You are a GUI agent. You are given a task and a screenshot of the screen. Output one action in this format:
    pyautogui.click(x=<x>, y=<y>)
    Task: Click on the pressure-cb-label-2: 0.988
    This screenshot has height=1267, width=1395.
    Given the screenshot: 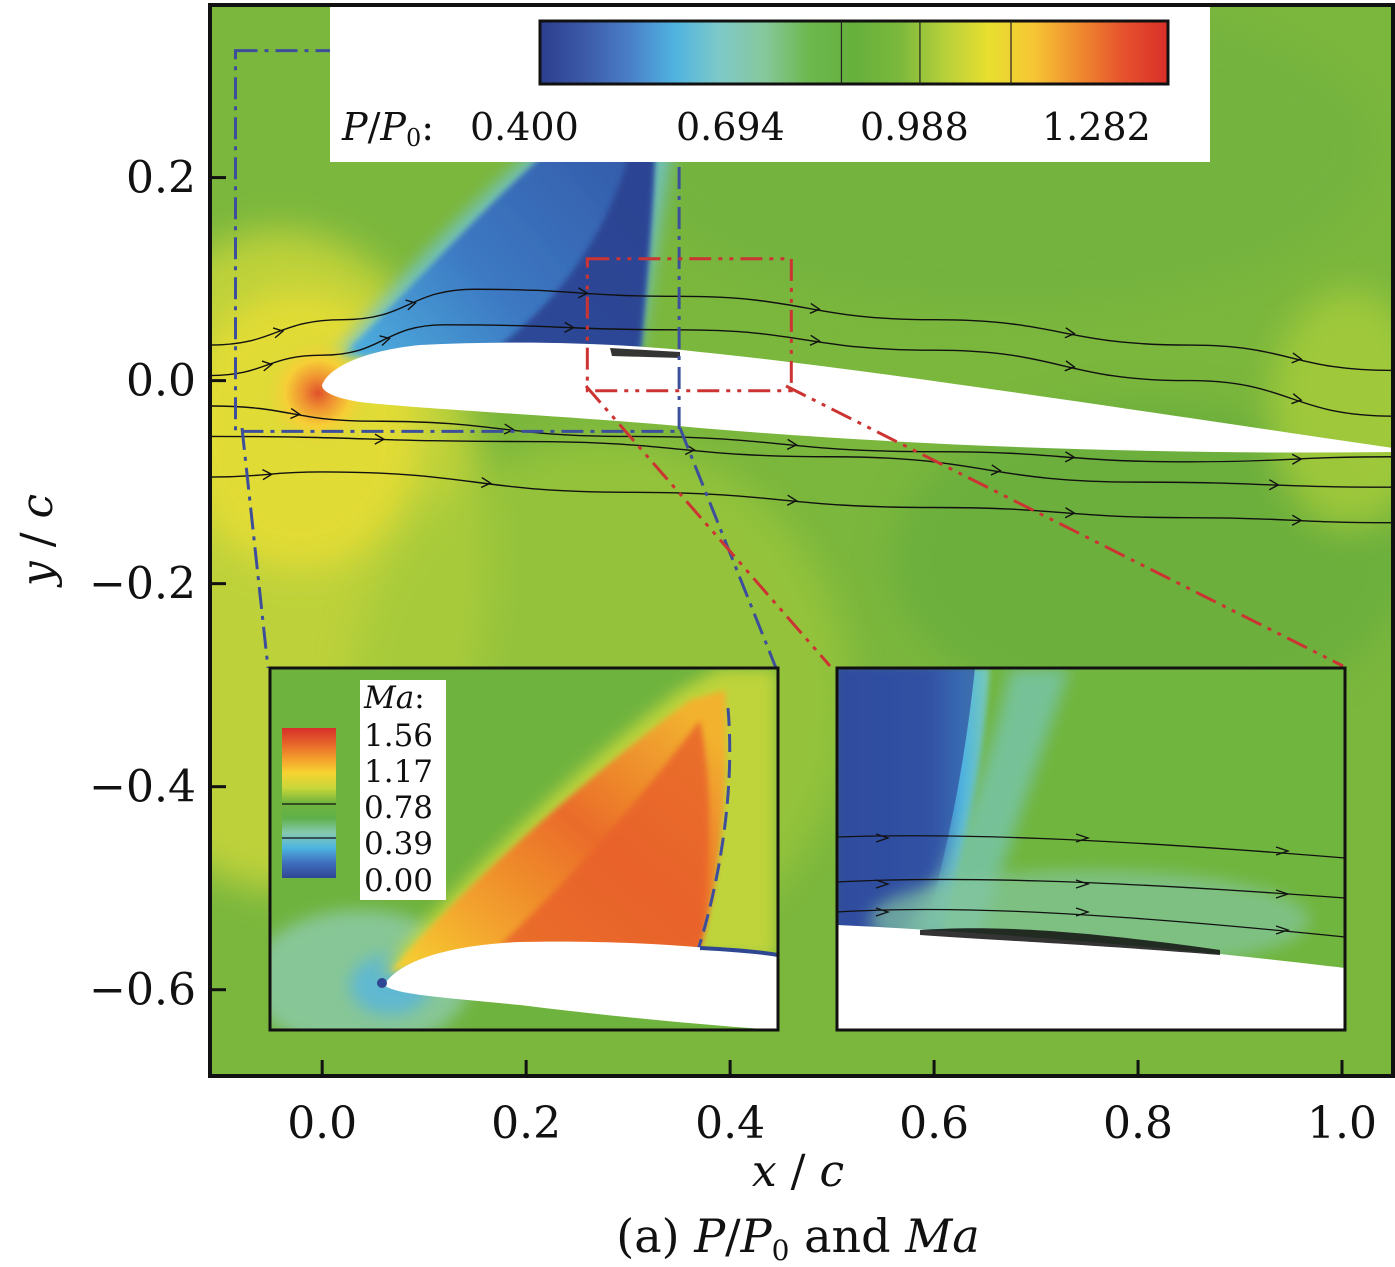 What is the action you would take?
    pyautogui.click(x=914, y=127)
    